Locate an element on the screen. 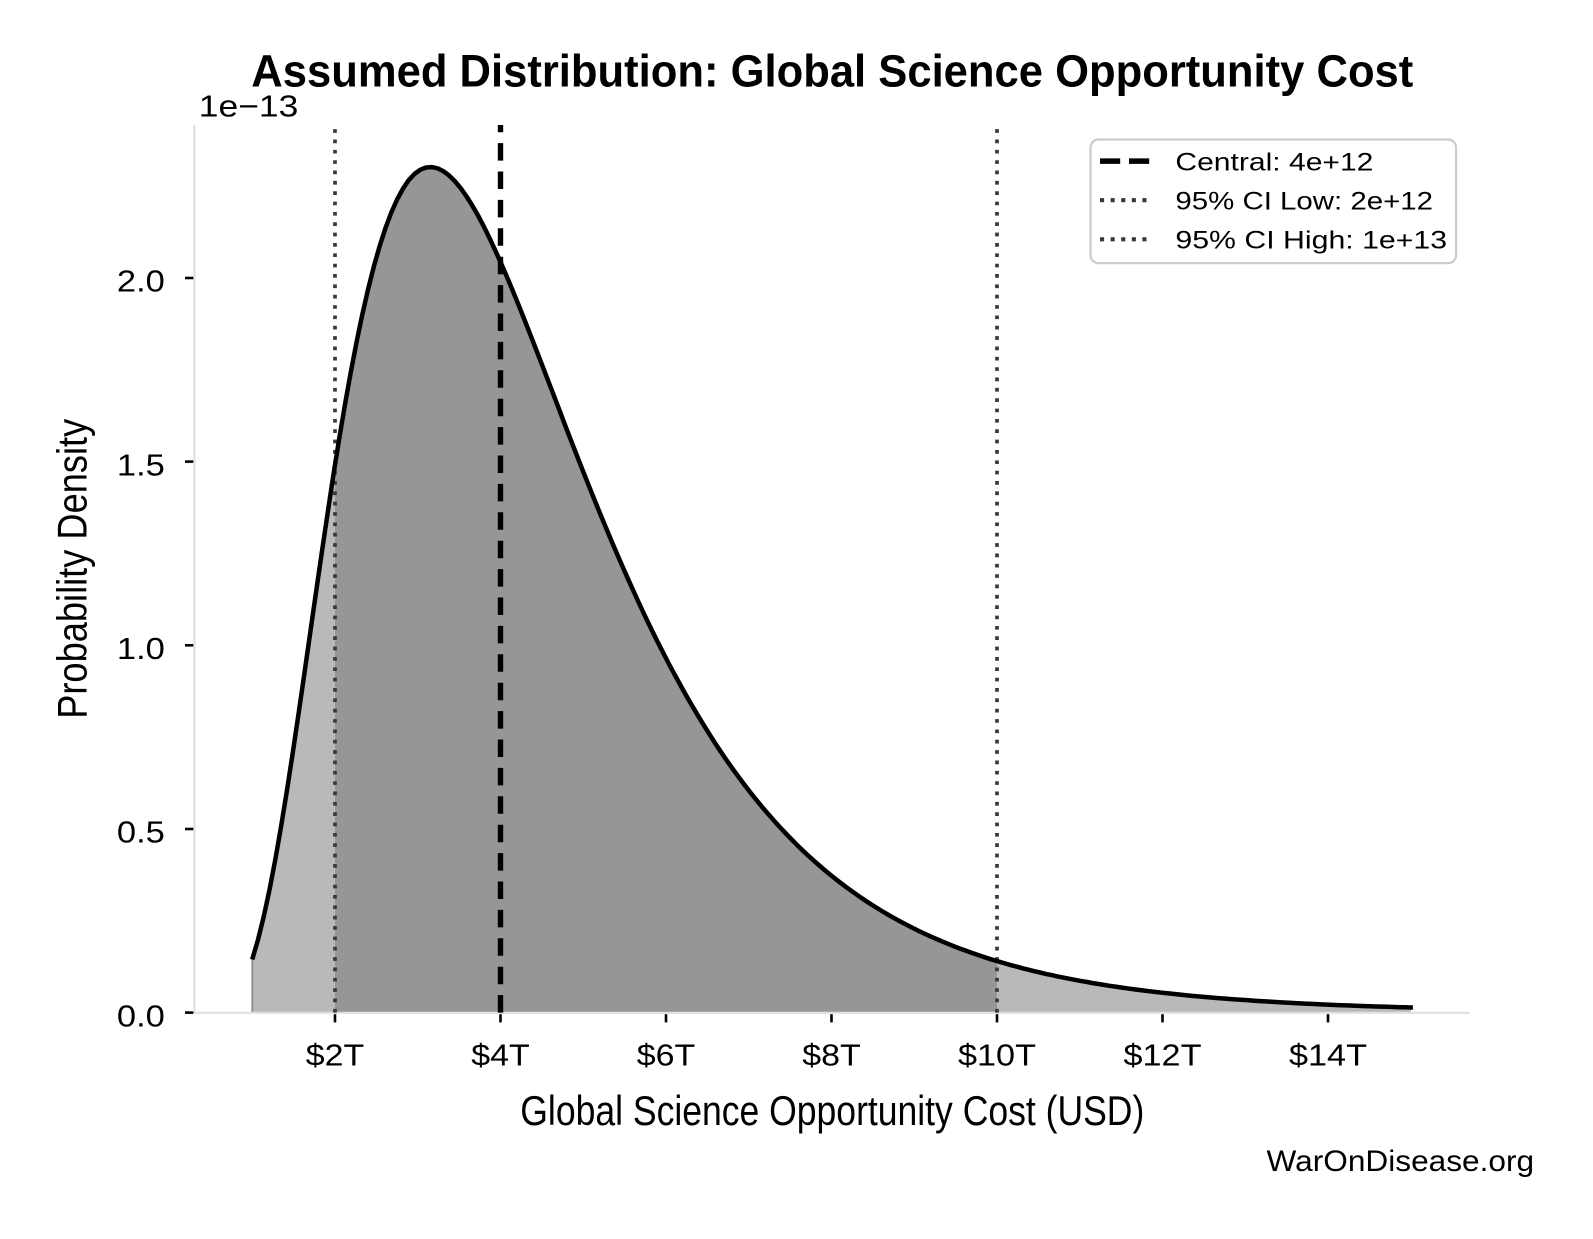 The image size is (1593, 1239). svg-text: $12T is located at coordinates (1163, 1055).